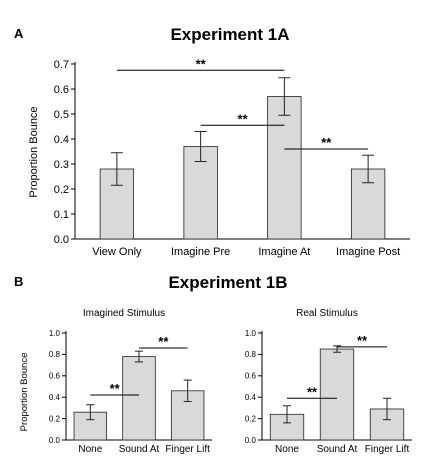 The image size is (428, 467). Describe the element at coordinates (61, 140) in the screenshot. I see `panel-a-ytick-label: 0.4` at that location.